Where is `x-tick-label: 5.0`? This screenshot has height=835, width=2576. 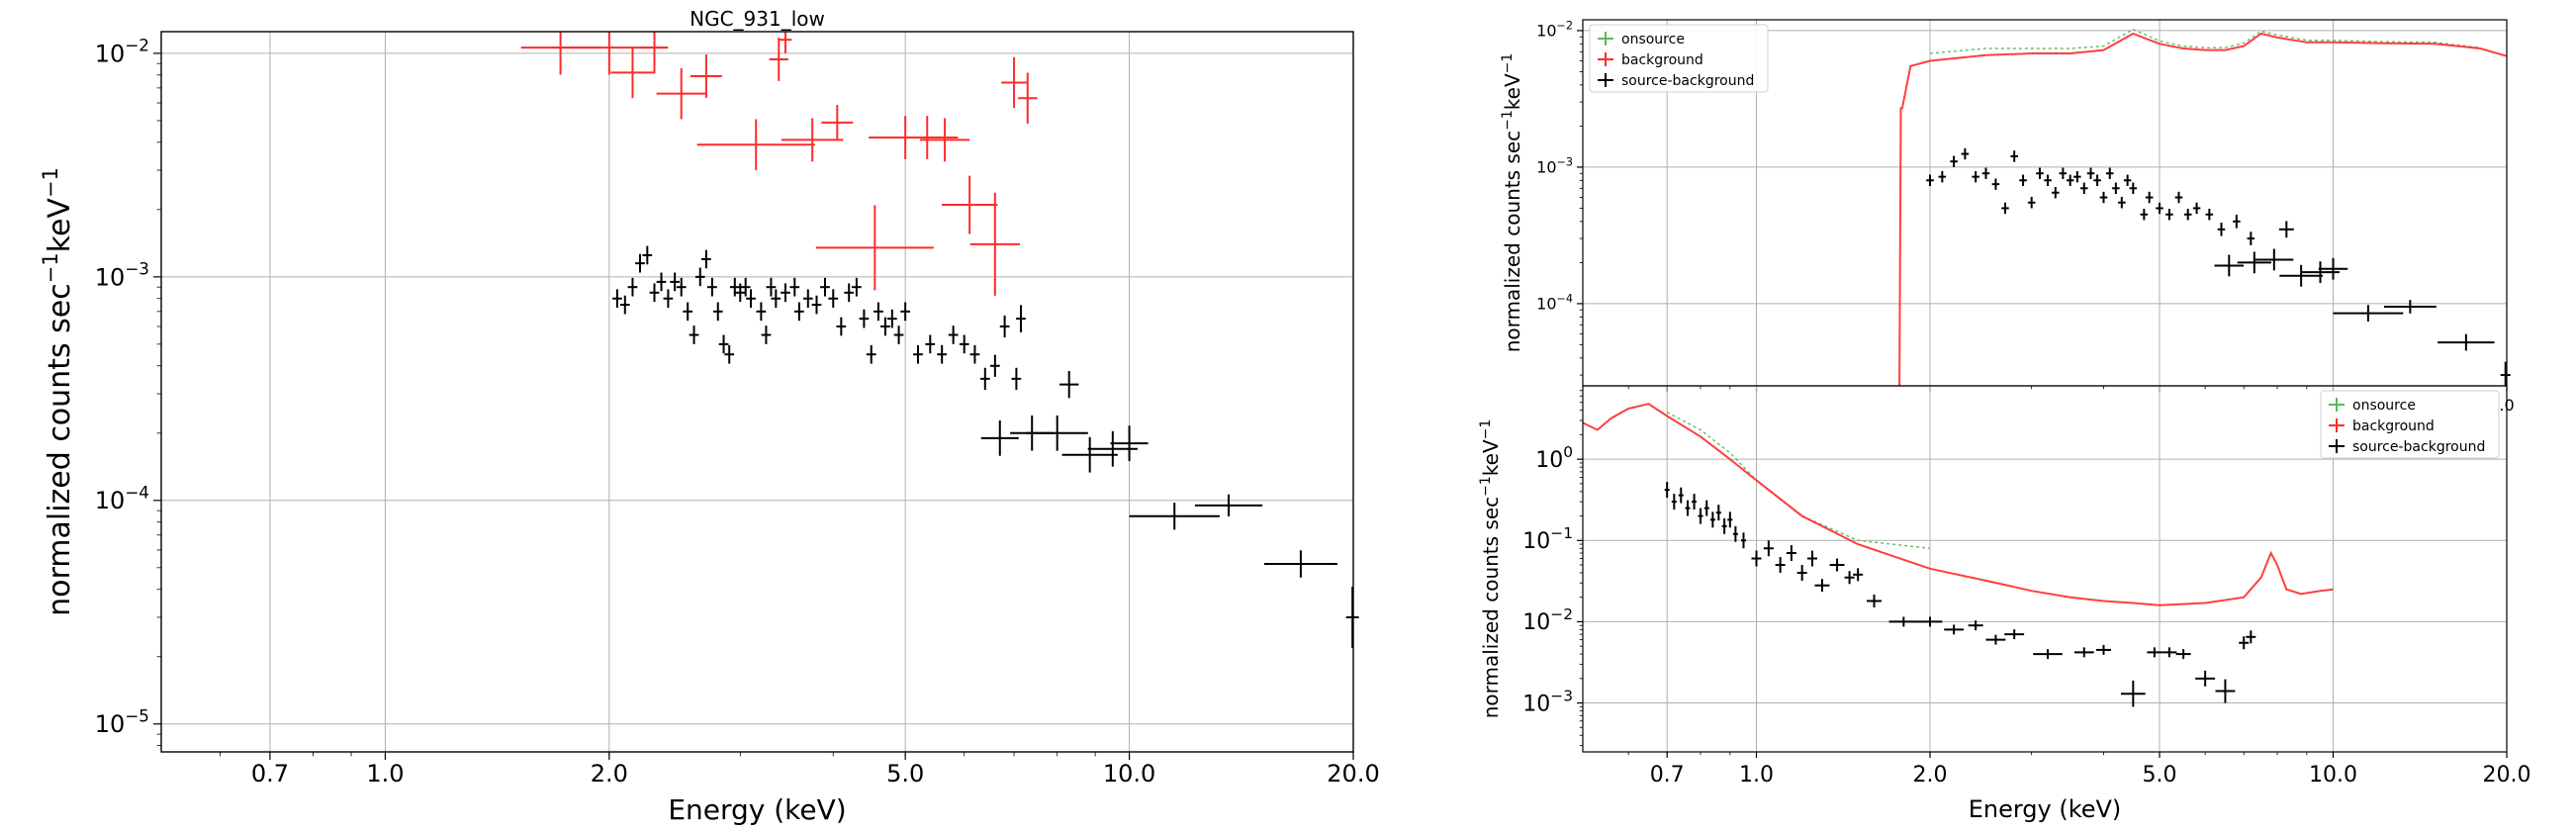
x-tick-label: 5.0 is located at coordinates (905, 774).